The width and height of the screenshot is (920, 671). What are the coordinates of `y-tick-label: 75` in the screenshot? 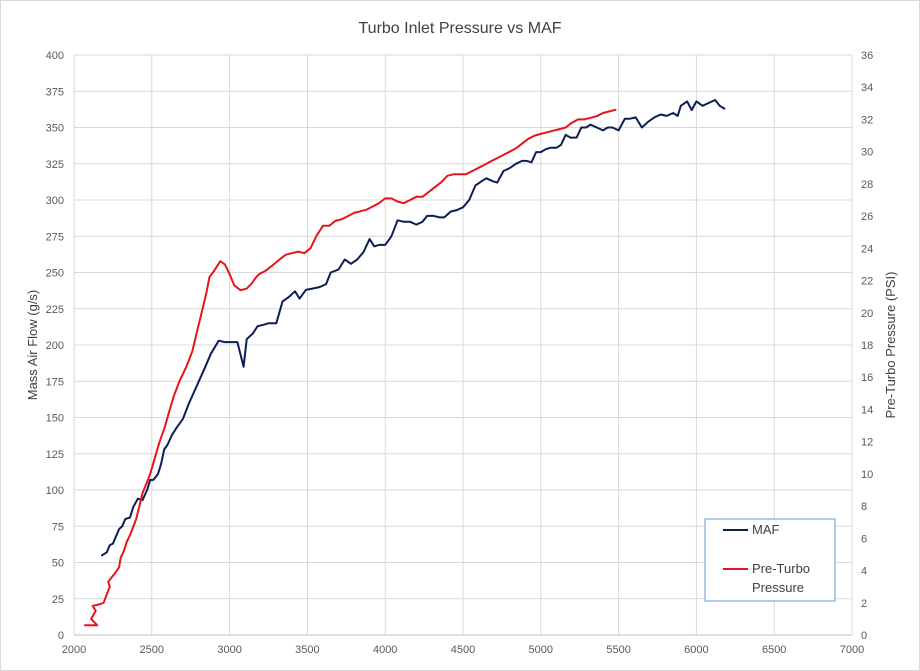 It's located at (58, 527).